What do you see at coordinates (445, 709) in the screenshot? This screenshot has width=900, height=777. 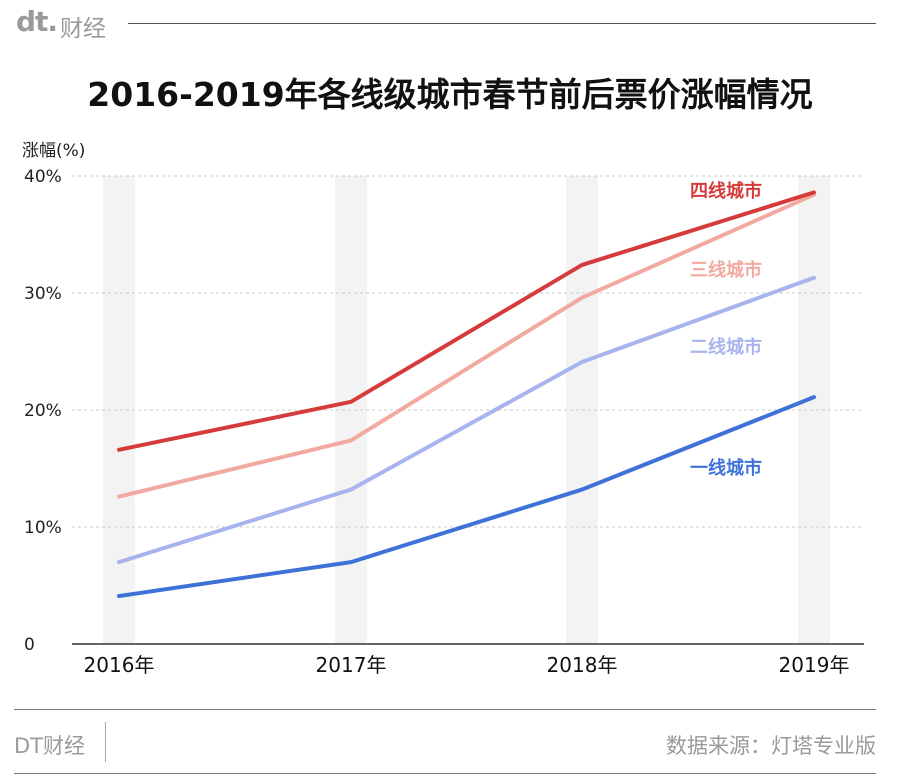 I see `footer-rule` at bounding box center [445, 709].